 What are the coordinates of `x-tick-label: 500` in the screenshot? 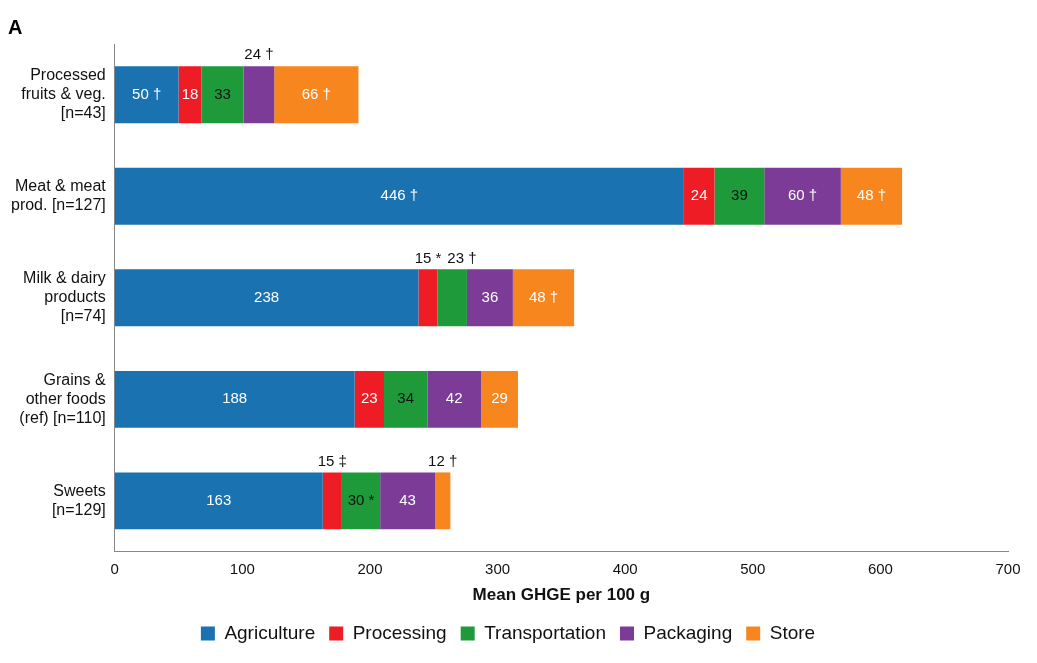 It's located at (753, 568).